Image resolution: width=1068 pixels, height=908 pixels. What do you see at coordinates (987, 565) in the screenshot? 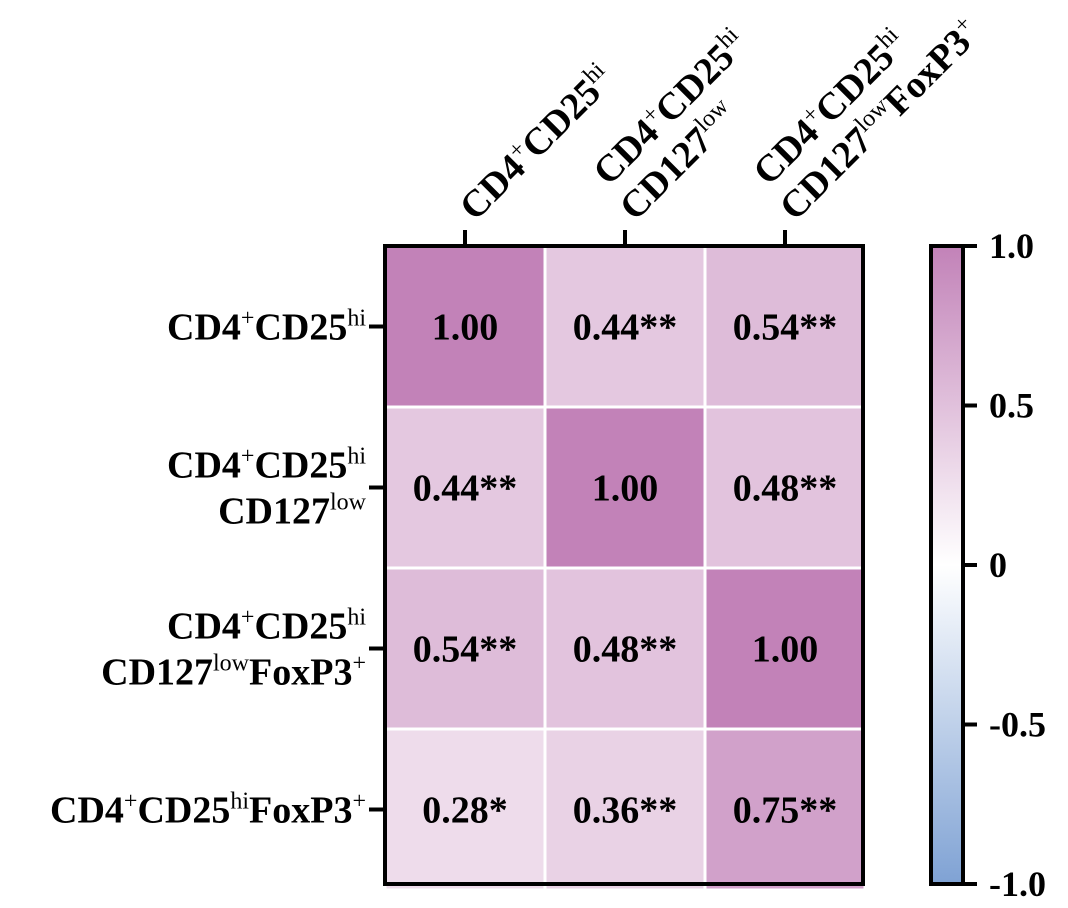
I see `colorbar: 1.0 0.5 0 -0.5 -1.0` at bounding box center [987, 565].